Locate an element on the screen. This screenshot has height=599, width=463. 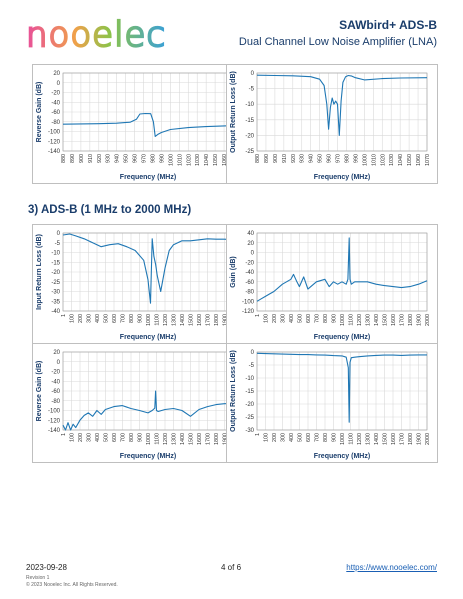
y-axis-label: Input Return Loss (dB) is located at coordinates (39, 272).